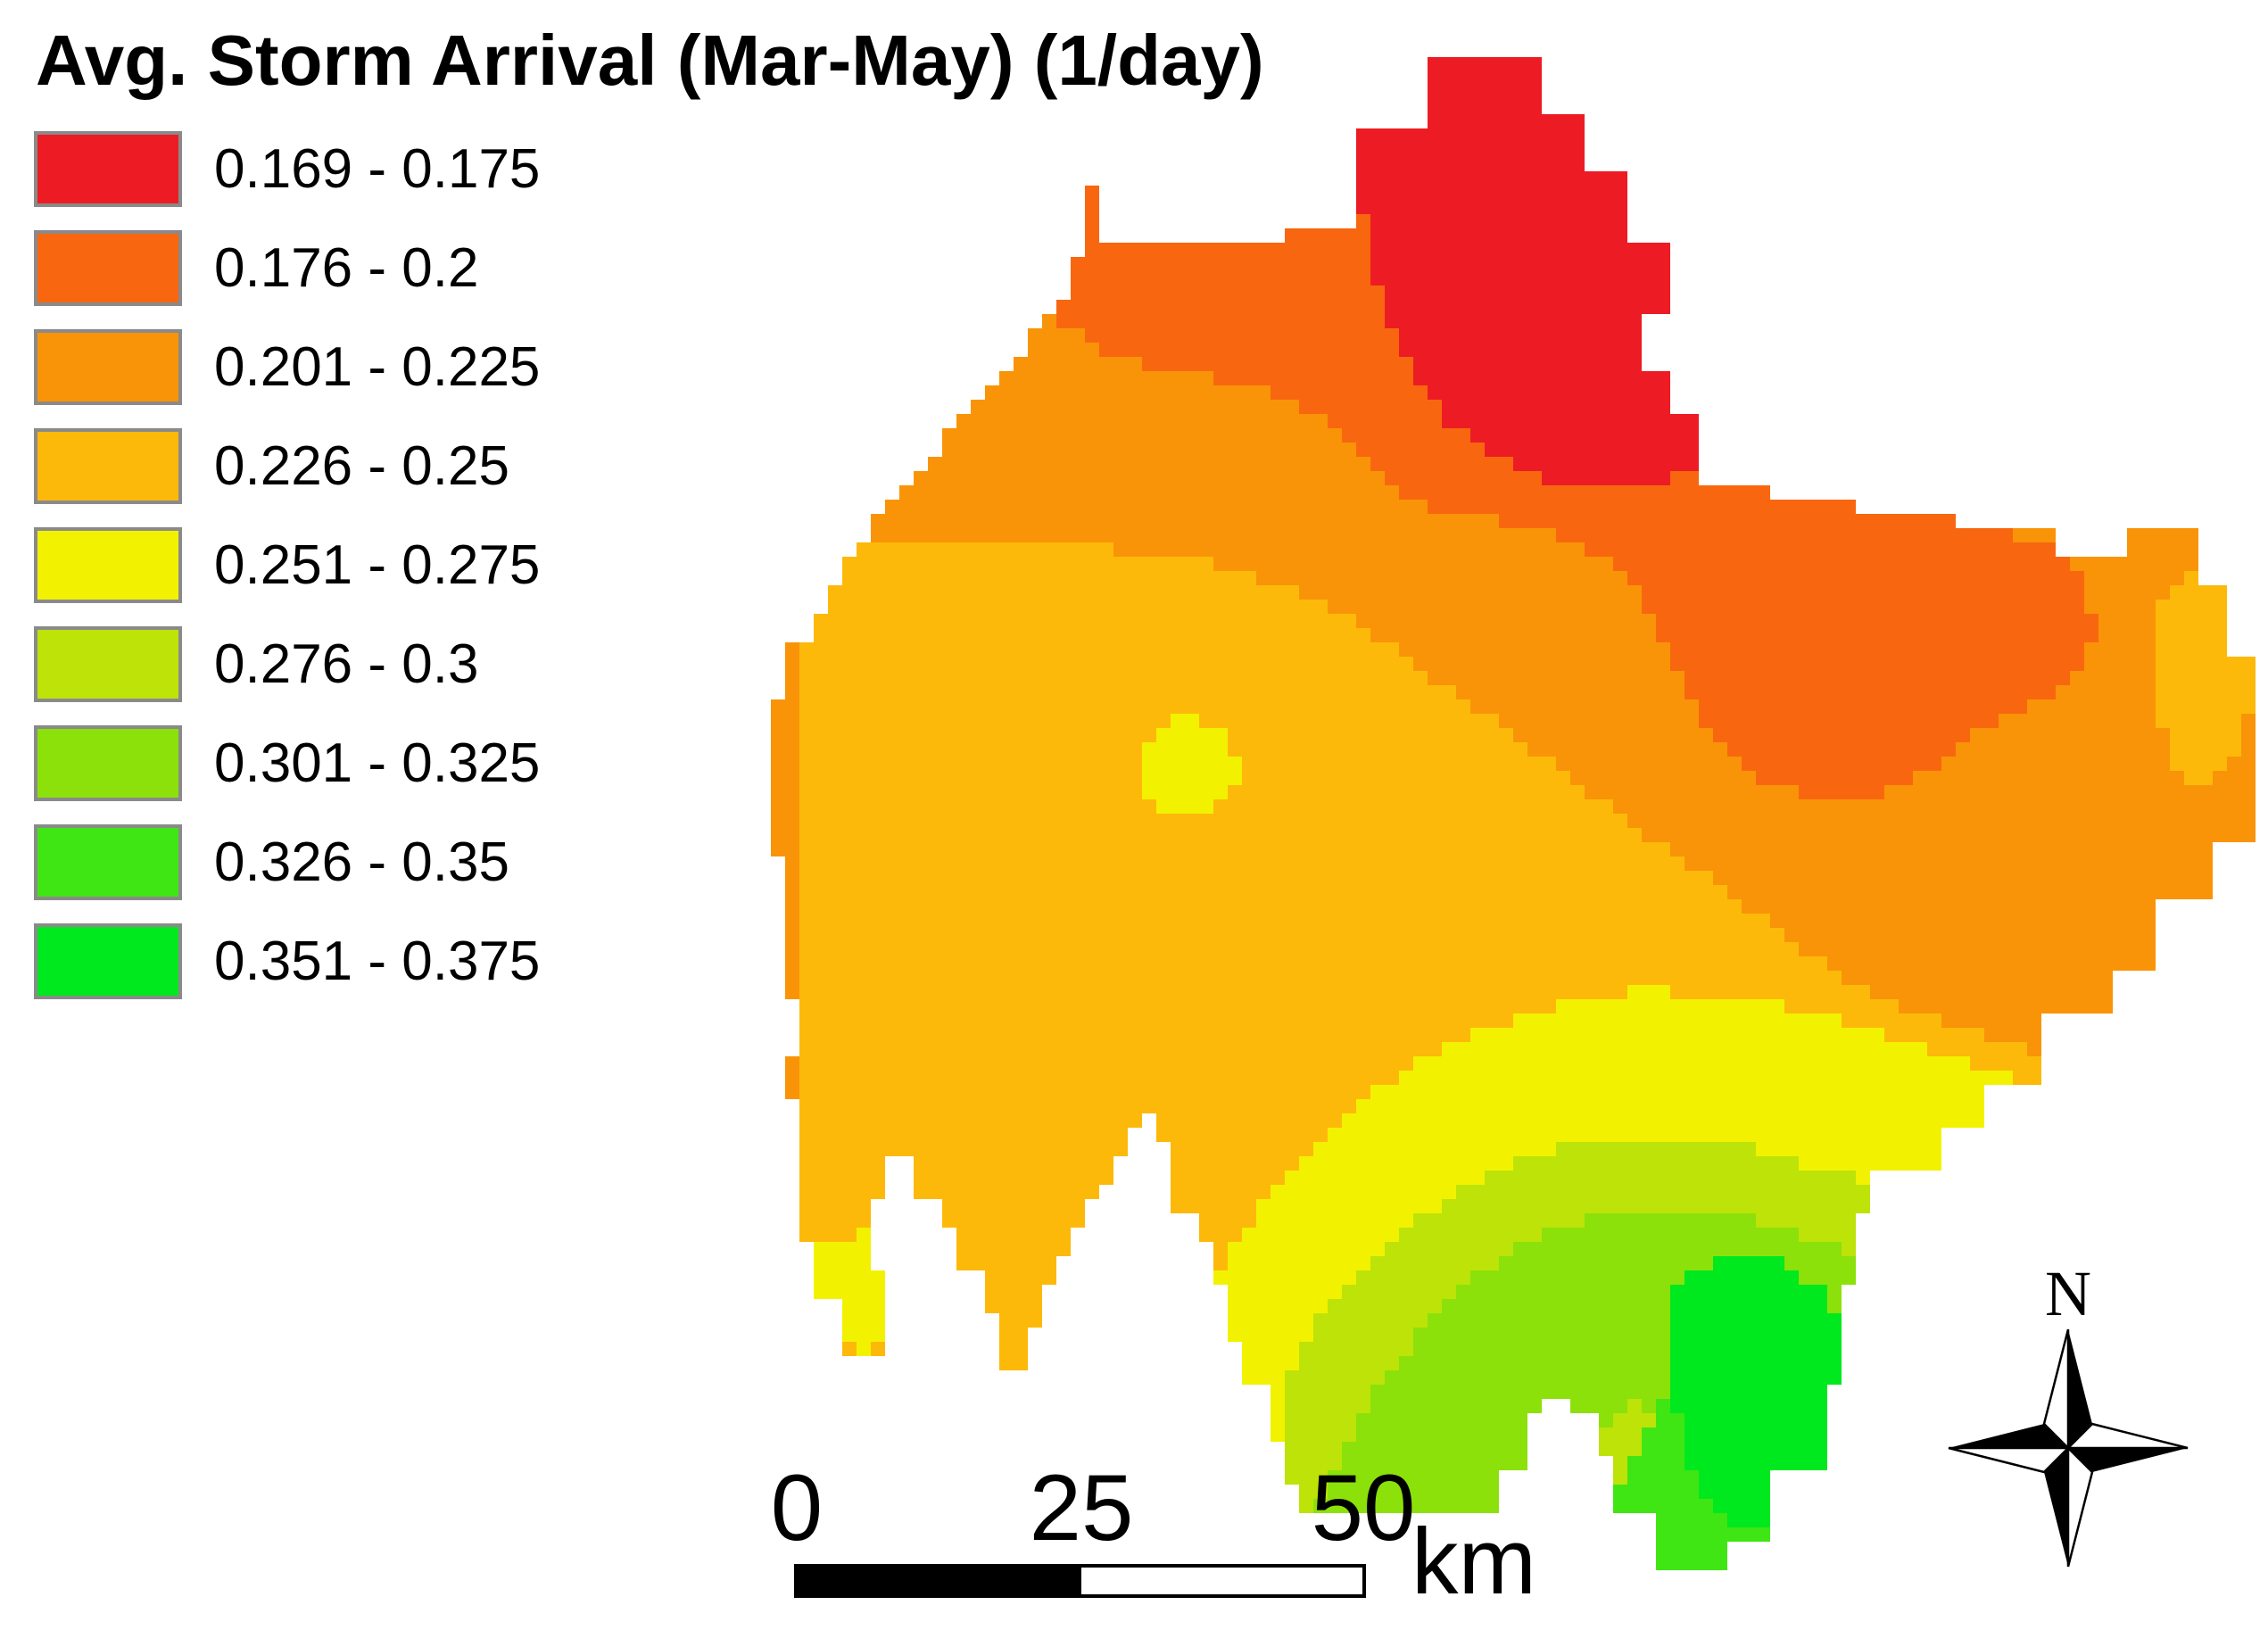 The image size is (2268, 1630). Describe the element at coordinates (108, 763) in the screenshot. I see `legend-swatch-green-yellow` at that location.